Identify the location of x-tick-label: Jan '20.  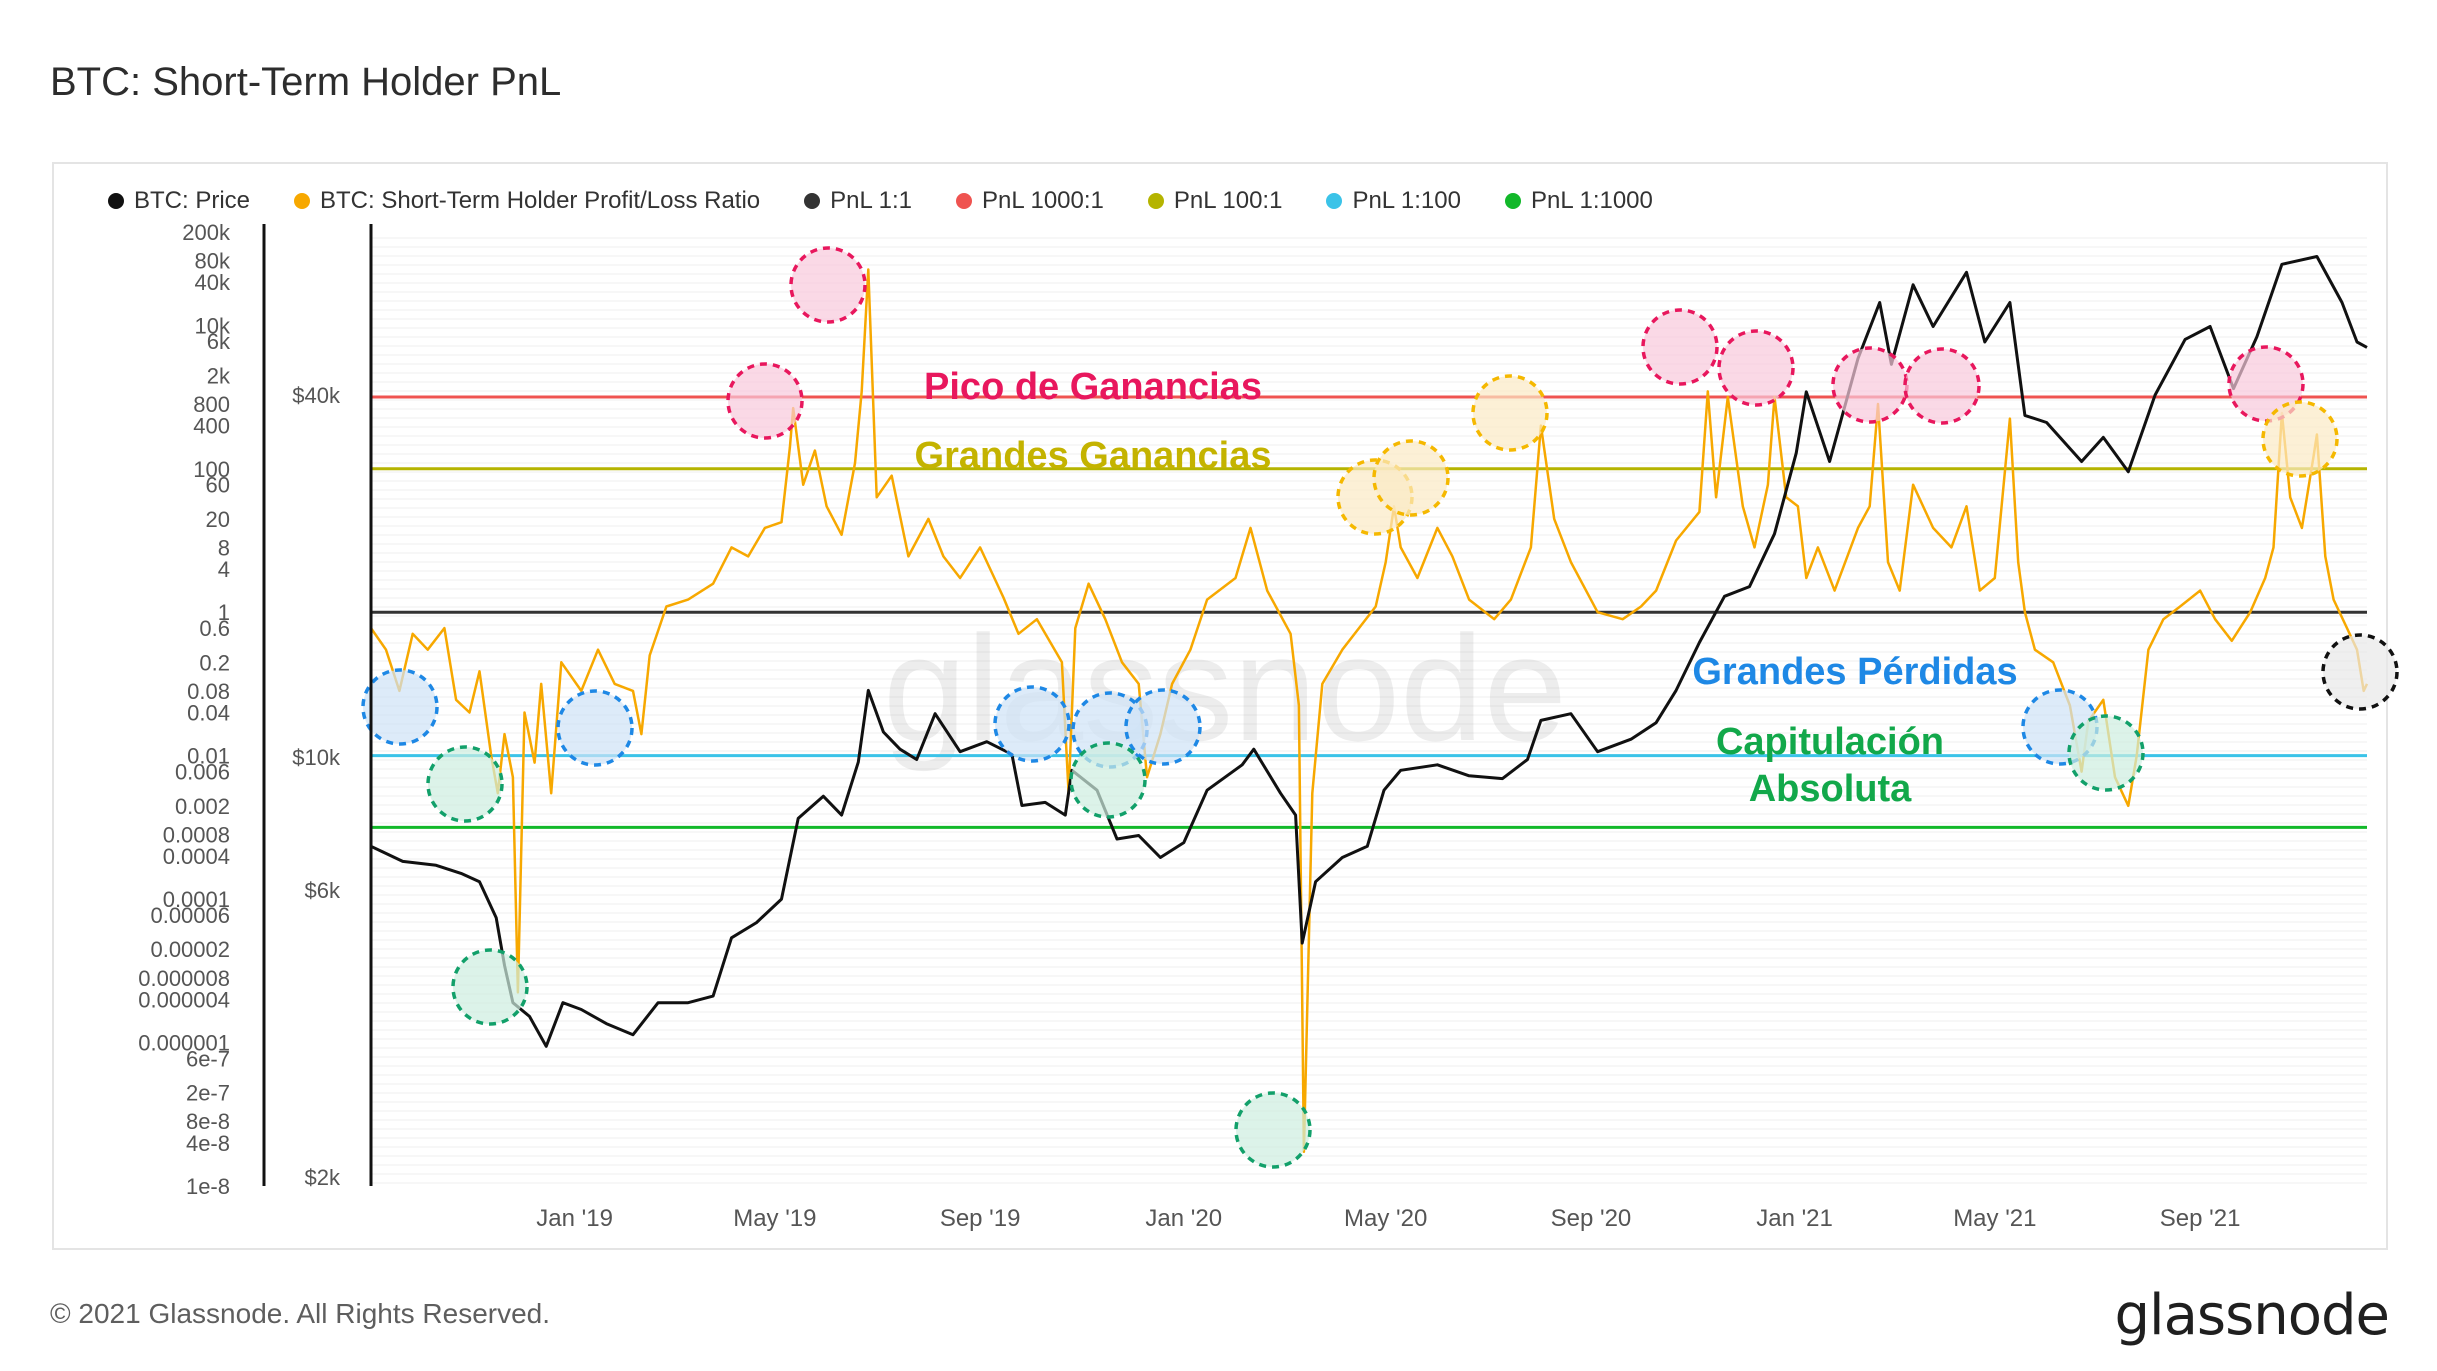
(1183, 1218).